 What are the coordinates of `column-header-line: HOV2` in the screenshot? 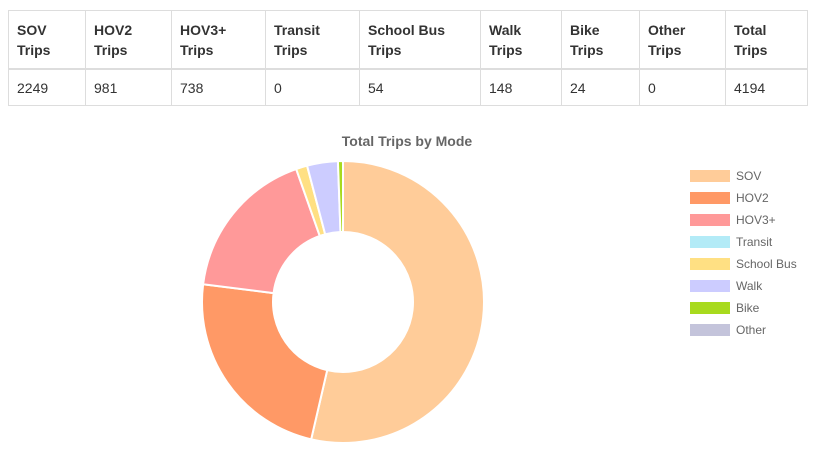 It's located at (113, 29).